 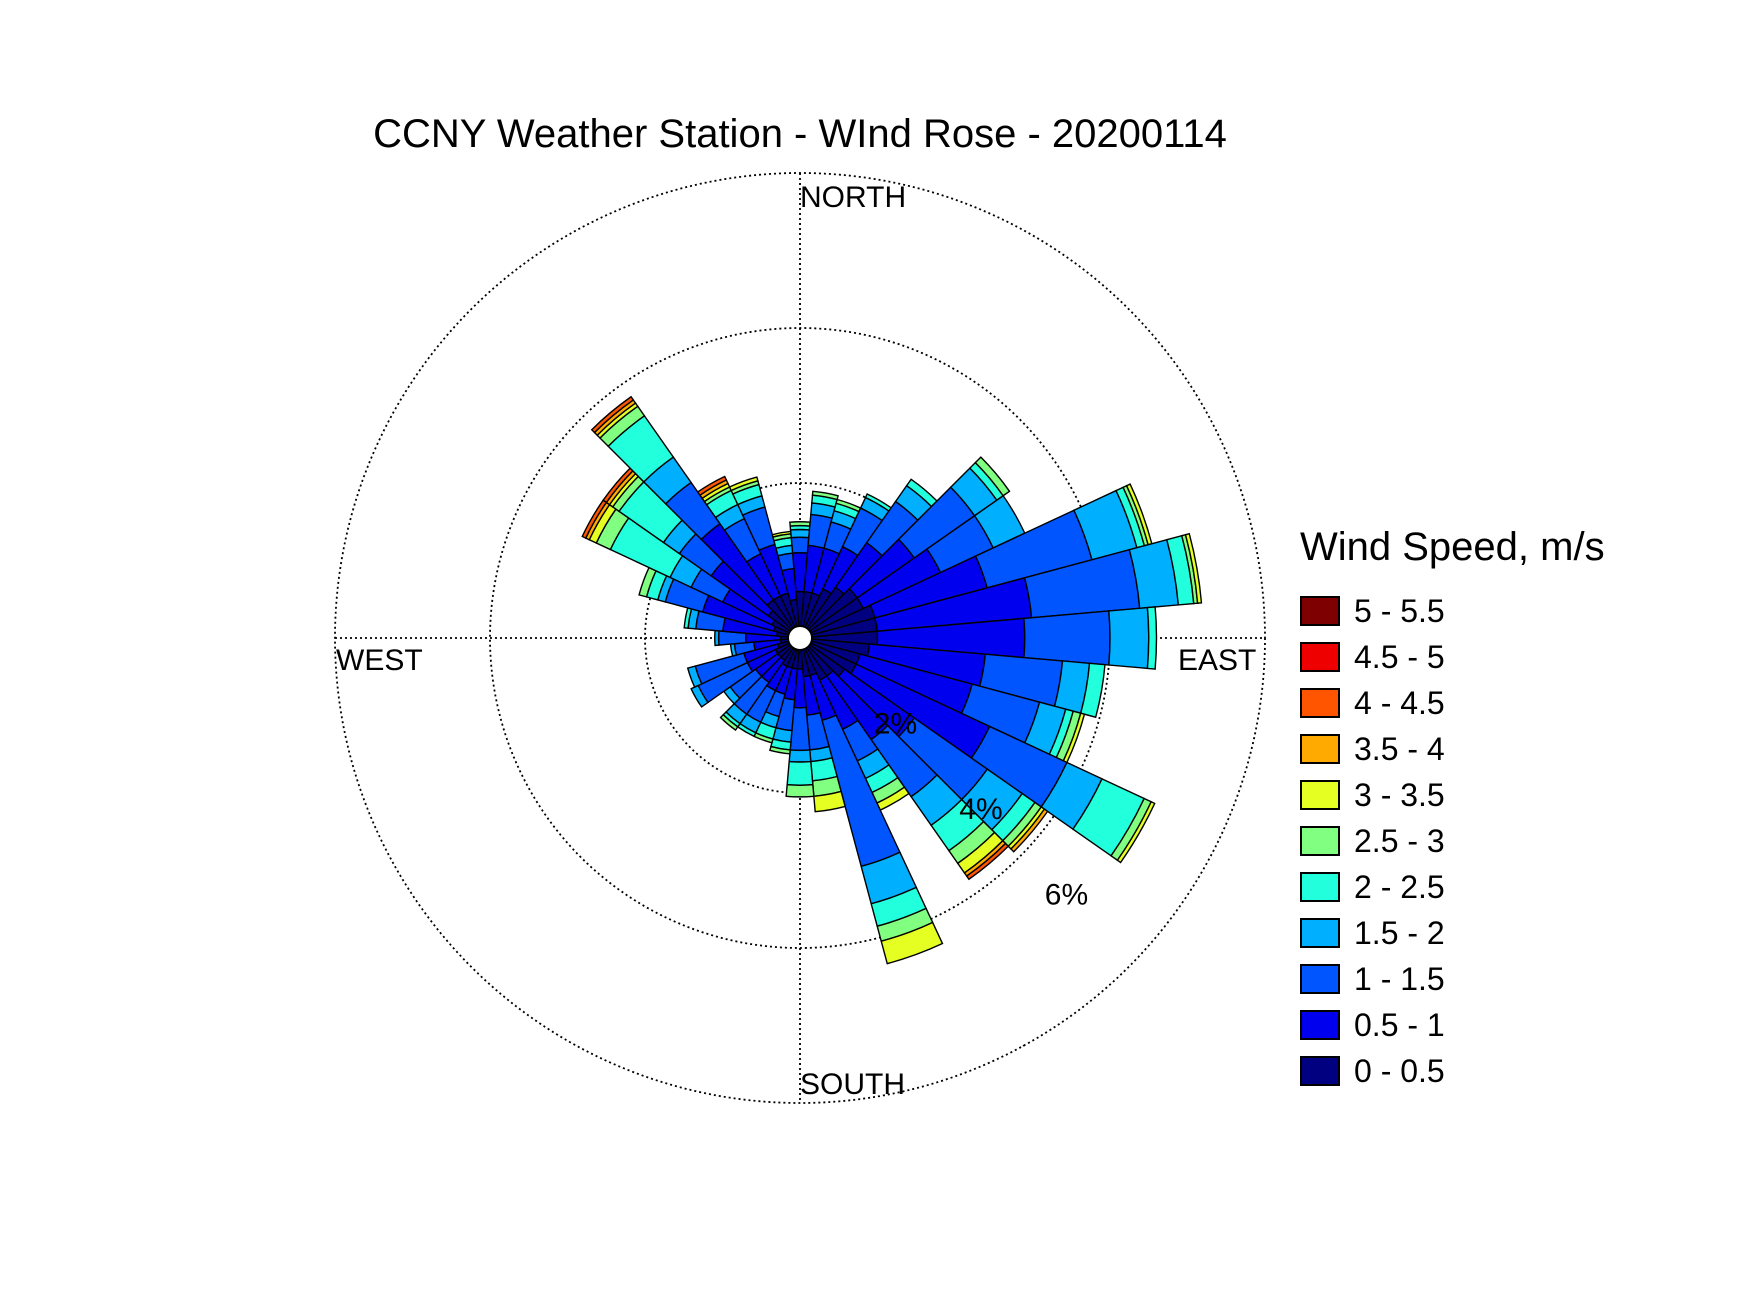 I want to click on legend-label: 4.5 - 5, so click(x=1399, y=656).